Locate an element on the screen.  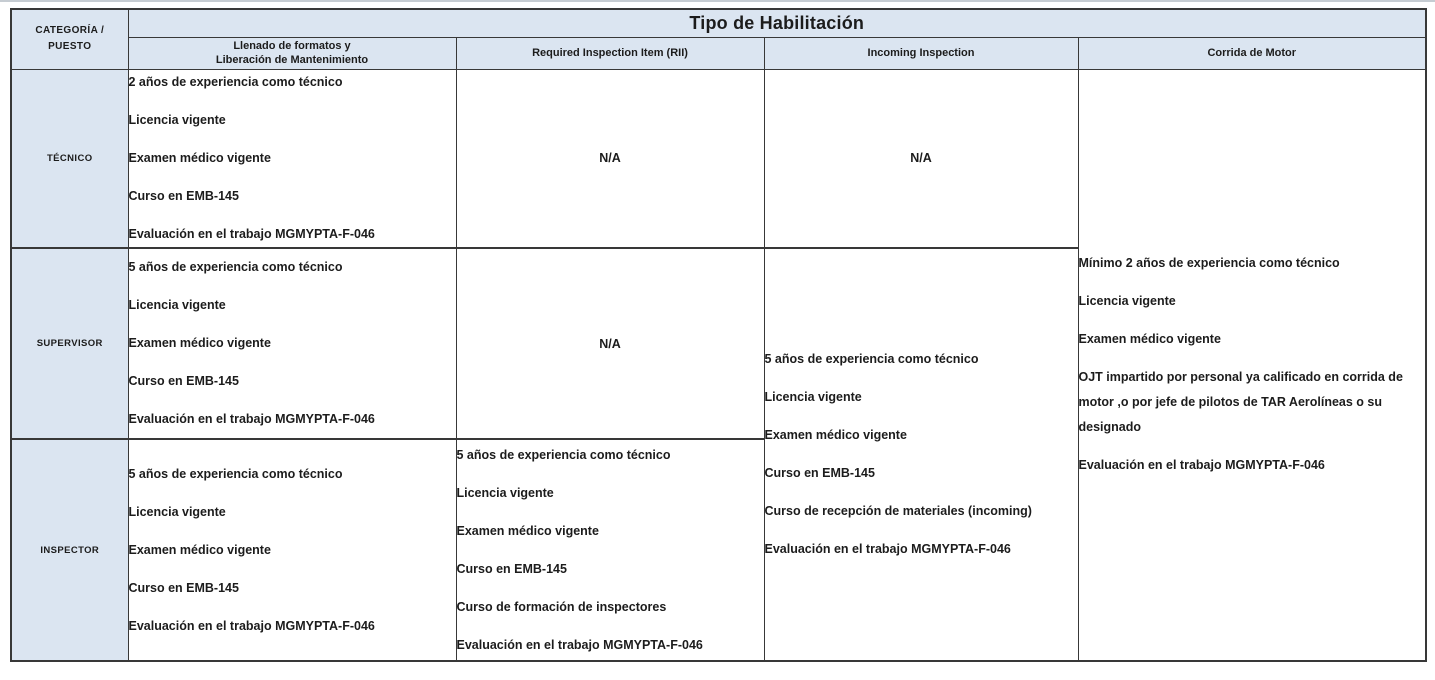
requirement-item: 2 años de experiencia como técnico is located at coordinates (235, 81).